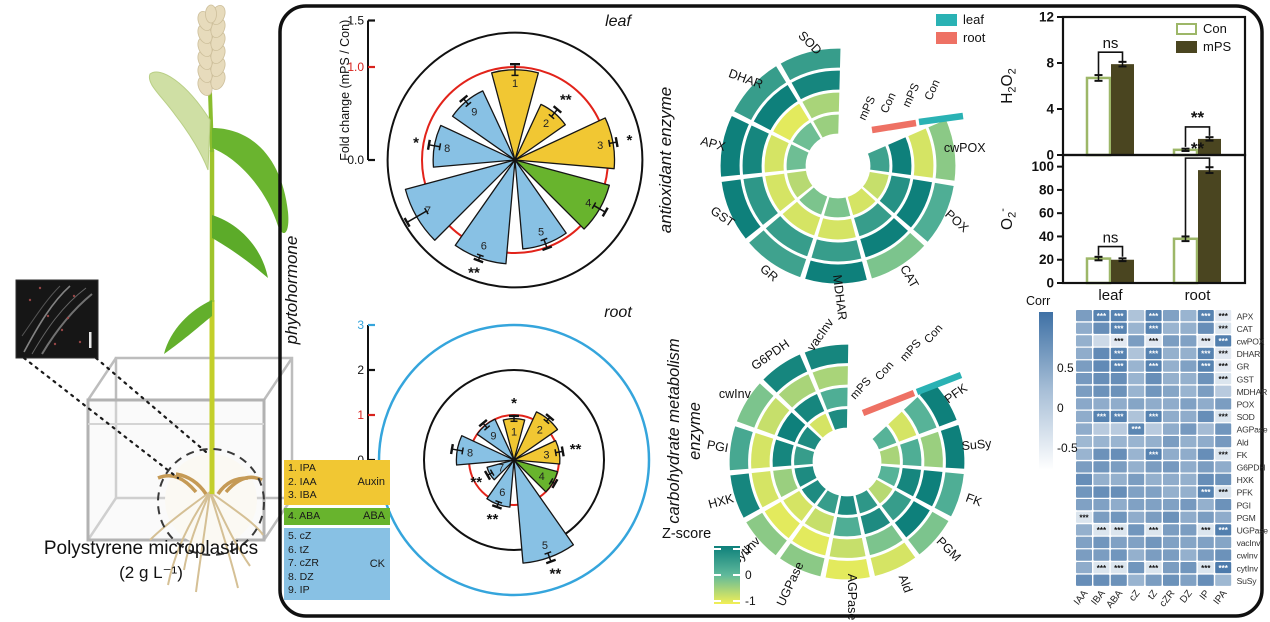 The height and width of the screenshot is (622, 1270). Describe the element at coordinates (1098, 271) in the screenshot. I see `bar-leaf-Con` at that location.